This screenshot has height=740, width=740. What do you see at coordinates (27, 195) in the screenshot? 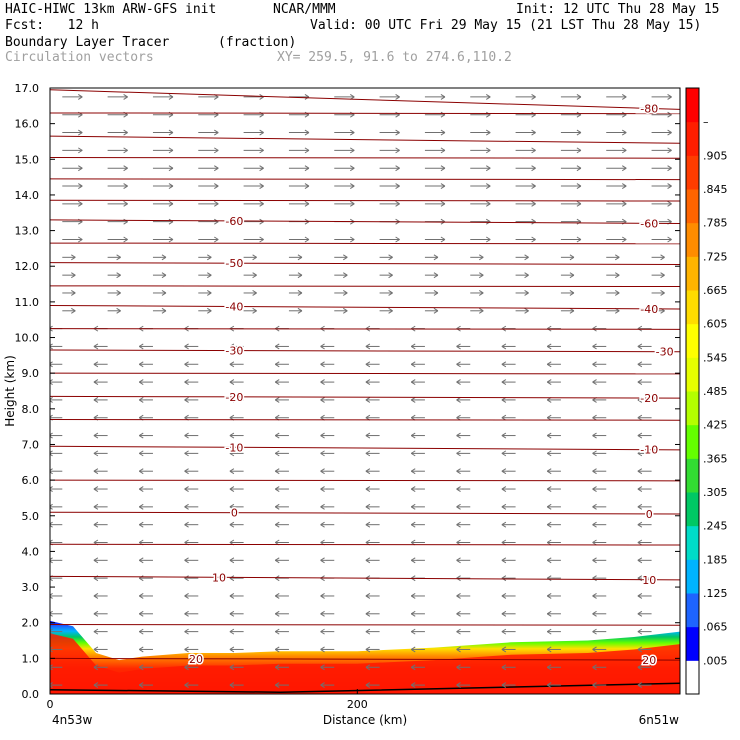
I see `y-tick-label: 14.0` at bounding box center [27, 195].